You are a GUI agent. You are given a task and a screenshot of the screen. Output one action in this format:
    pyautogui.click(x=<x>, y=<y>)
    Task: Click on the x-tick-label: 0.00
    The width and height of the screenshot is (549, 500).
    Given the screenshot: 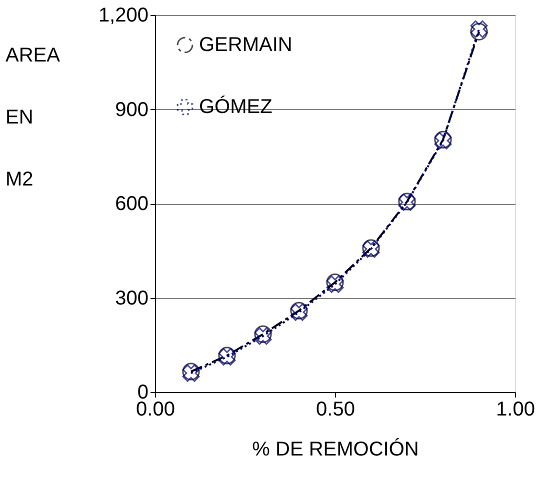 What is the action you would take?
    pyautogui.click(x=155, y=409)
    